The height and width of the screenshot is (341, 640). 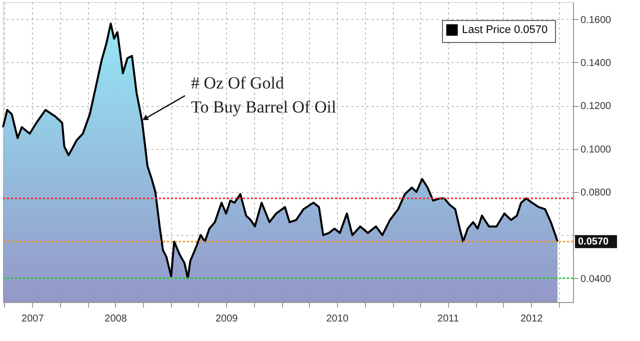 What do you see at coordinates (226, 319) in the screenshot?
I see `x-tick-label: 2009` at bounding box center [226, 319].